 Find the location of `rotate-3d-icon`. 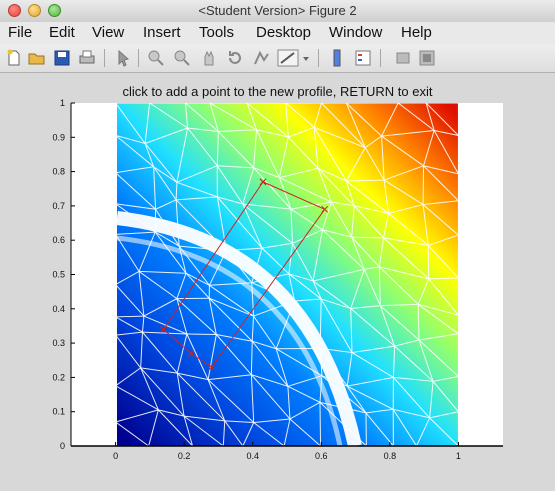

rotate-3d-icon is located at coordinates (235, 58).